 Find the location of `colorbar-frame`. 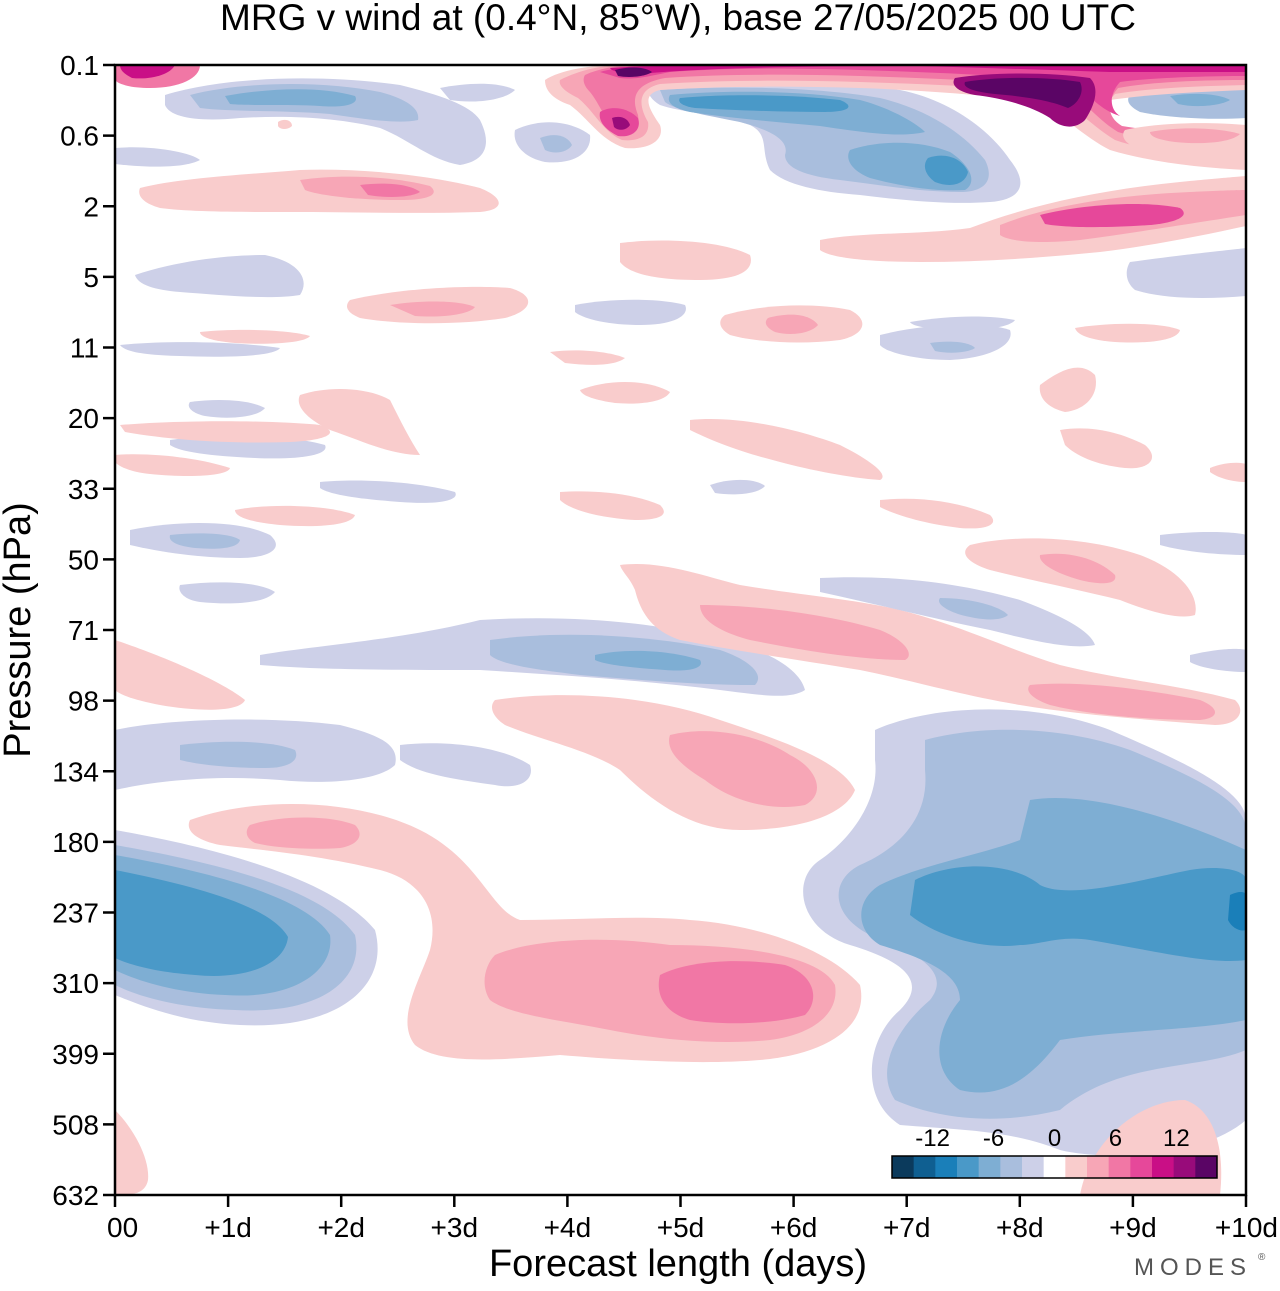

colorbar-frame is located at coordinates (1054, 1167).